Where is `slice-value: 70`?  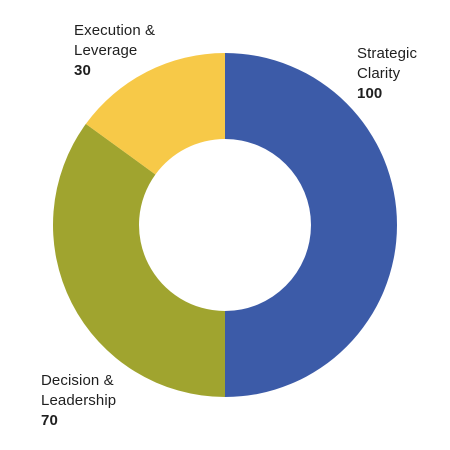 slice-value: 70 is located at coordinates (49, 420).